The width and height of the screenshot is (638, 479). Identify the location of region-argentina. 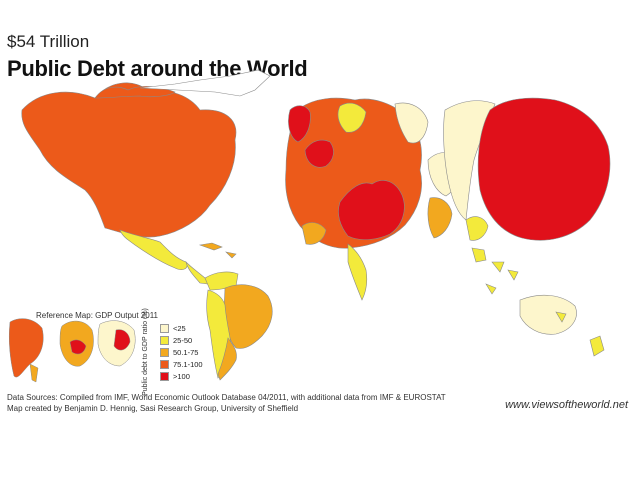
(227, 359).